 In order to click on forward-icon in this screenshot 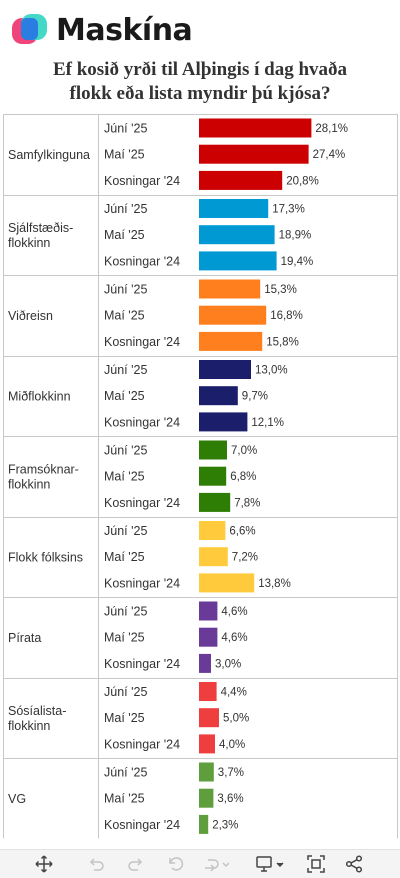, I will do `click(216, 864)`.